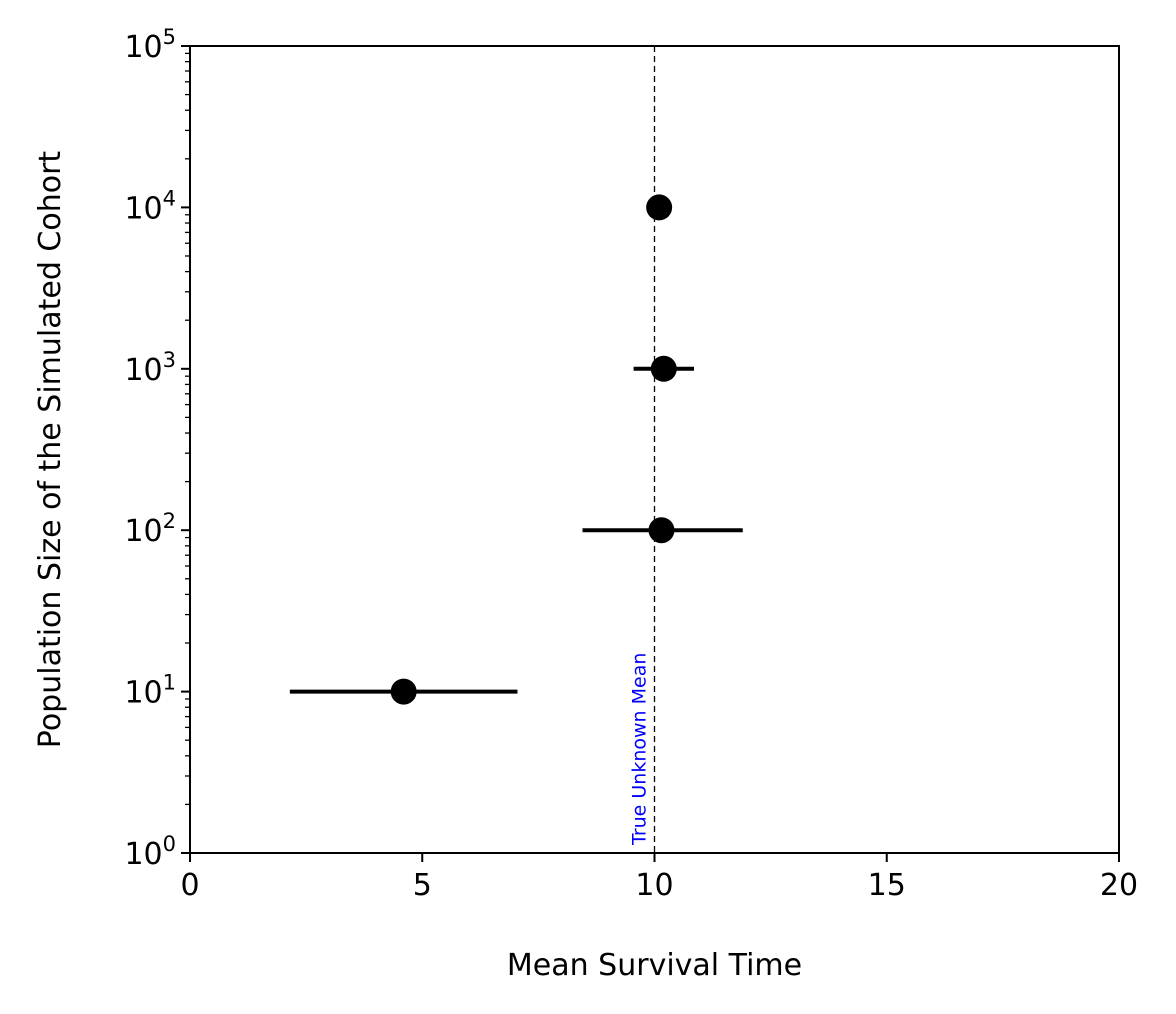  What do you see at coordinates (533, 449) in the screenshot?
I see `data-points` at bounding box center [533, 449].